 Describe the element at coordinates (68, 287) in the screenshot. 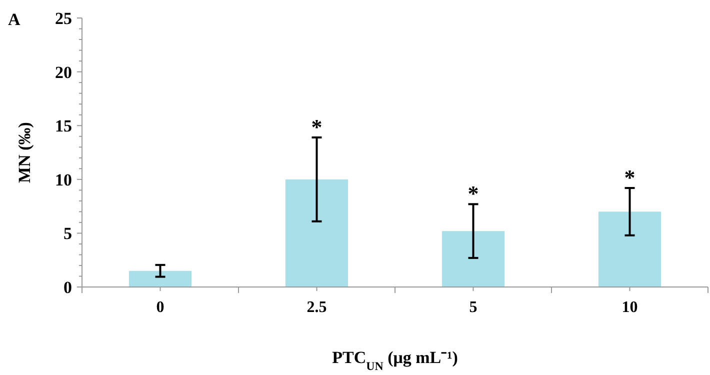

I see `y-tick-label: 0` at that location.